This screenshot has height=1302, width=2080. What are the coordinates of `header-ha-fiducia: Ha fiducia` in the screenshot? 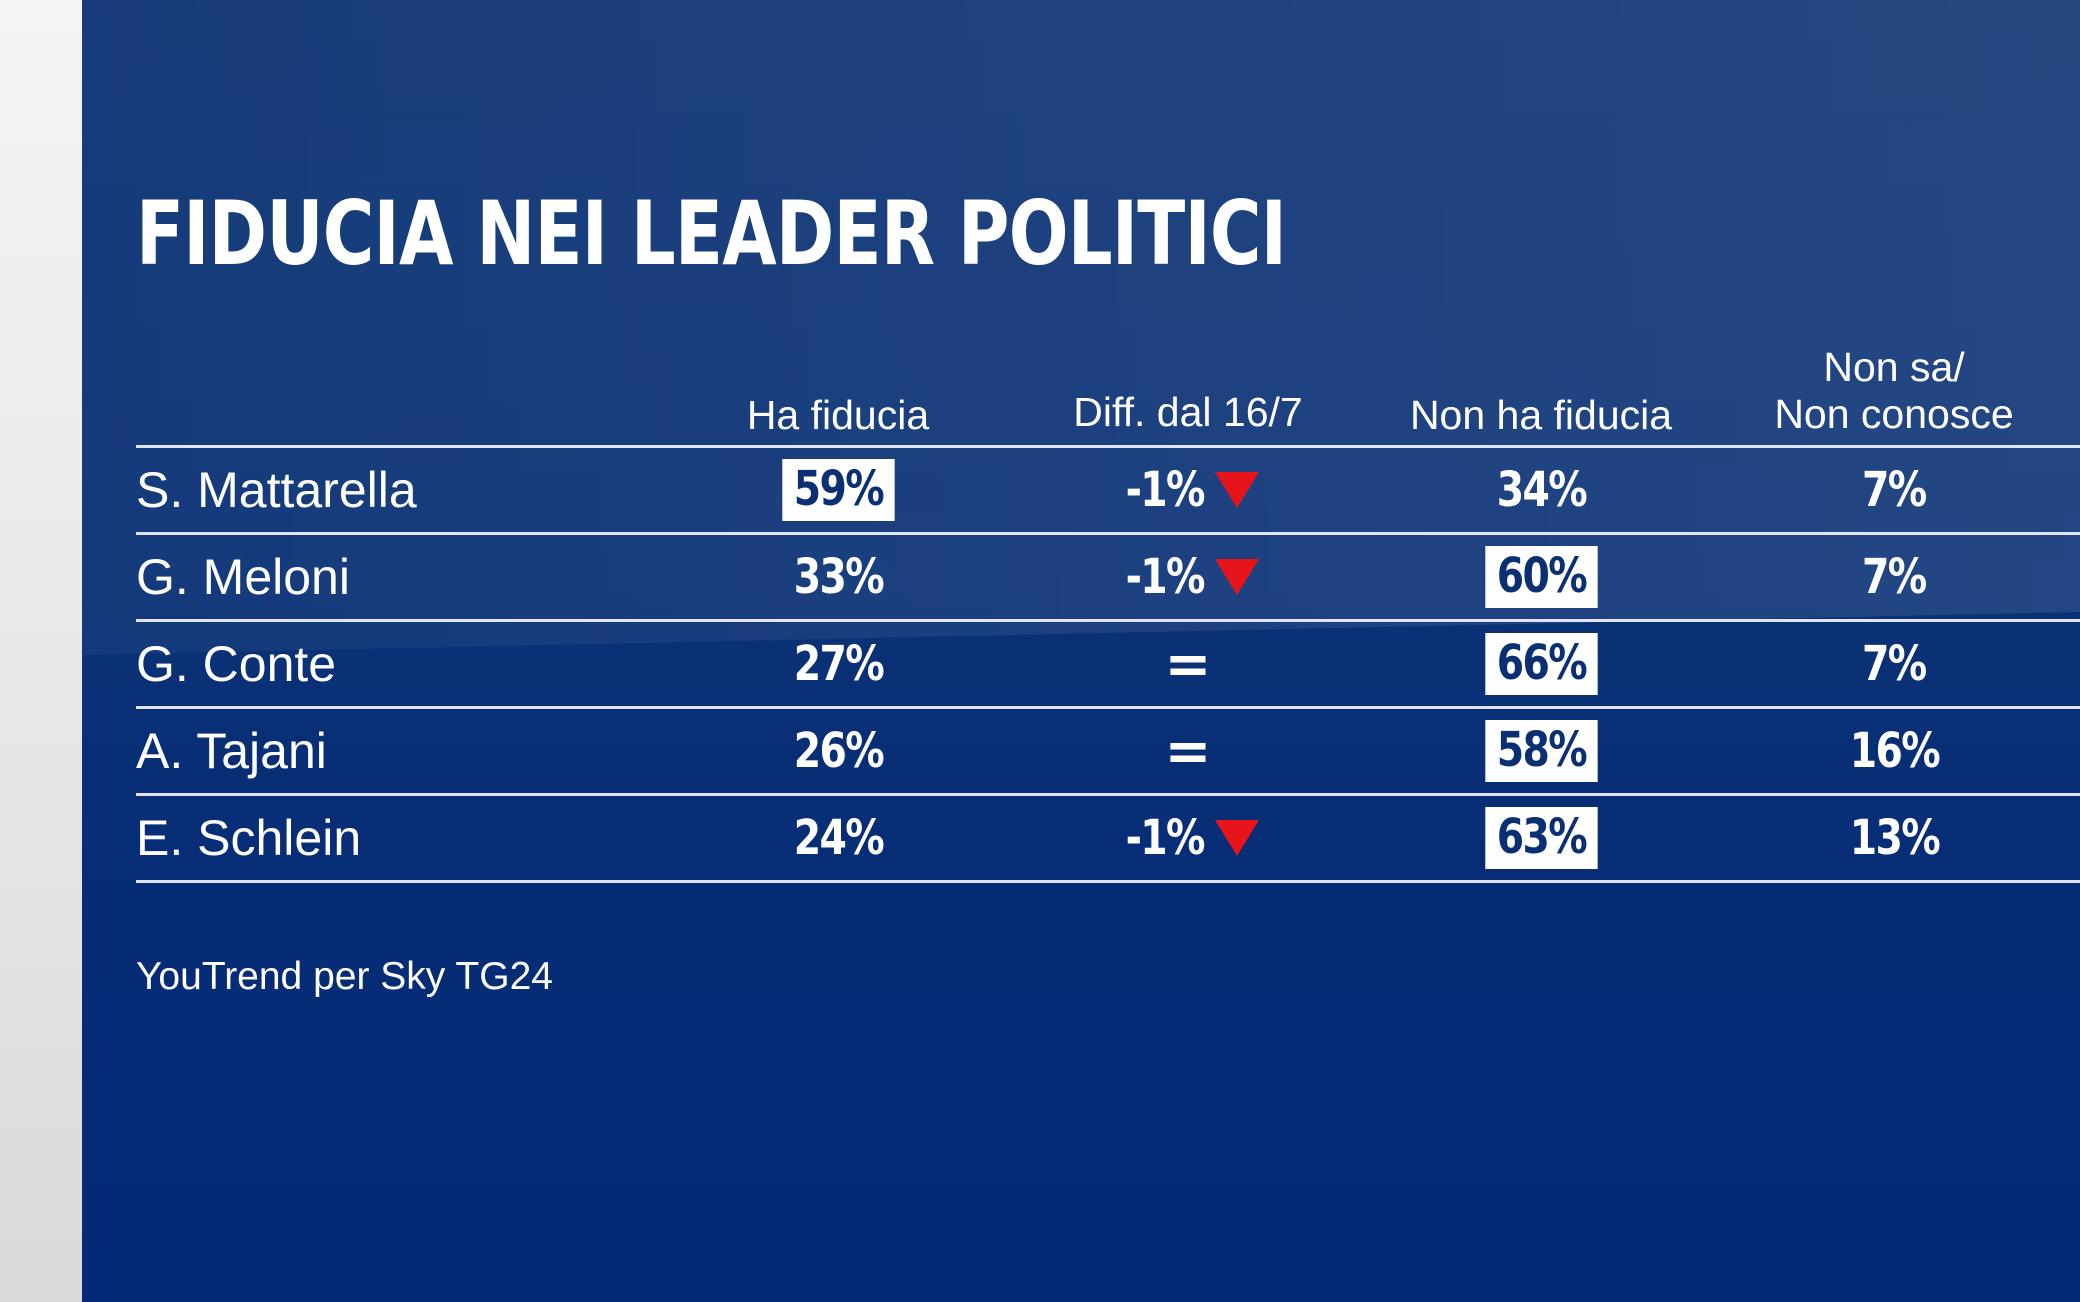 It's located at (838, 415).